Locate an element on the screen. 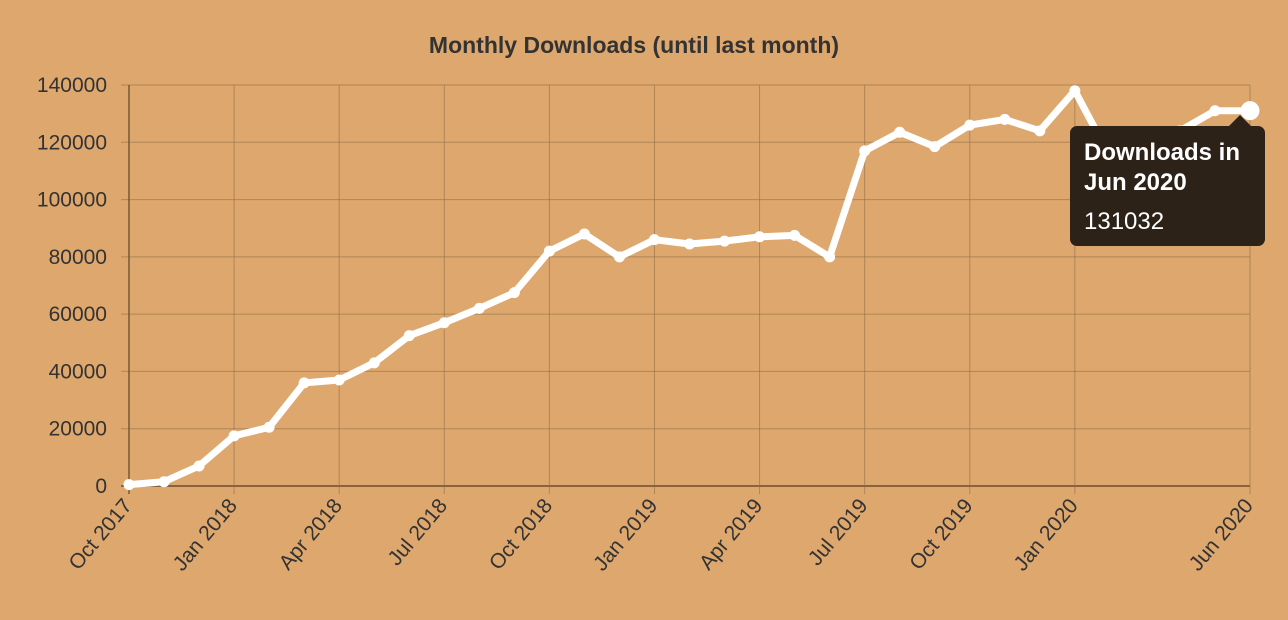 The width and height of the screenshot is (1288, 620). y-axis: 0 20000 40000 60000 80000 100000 120000 140000 is located at coordinates (72, 286).